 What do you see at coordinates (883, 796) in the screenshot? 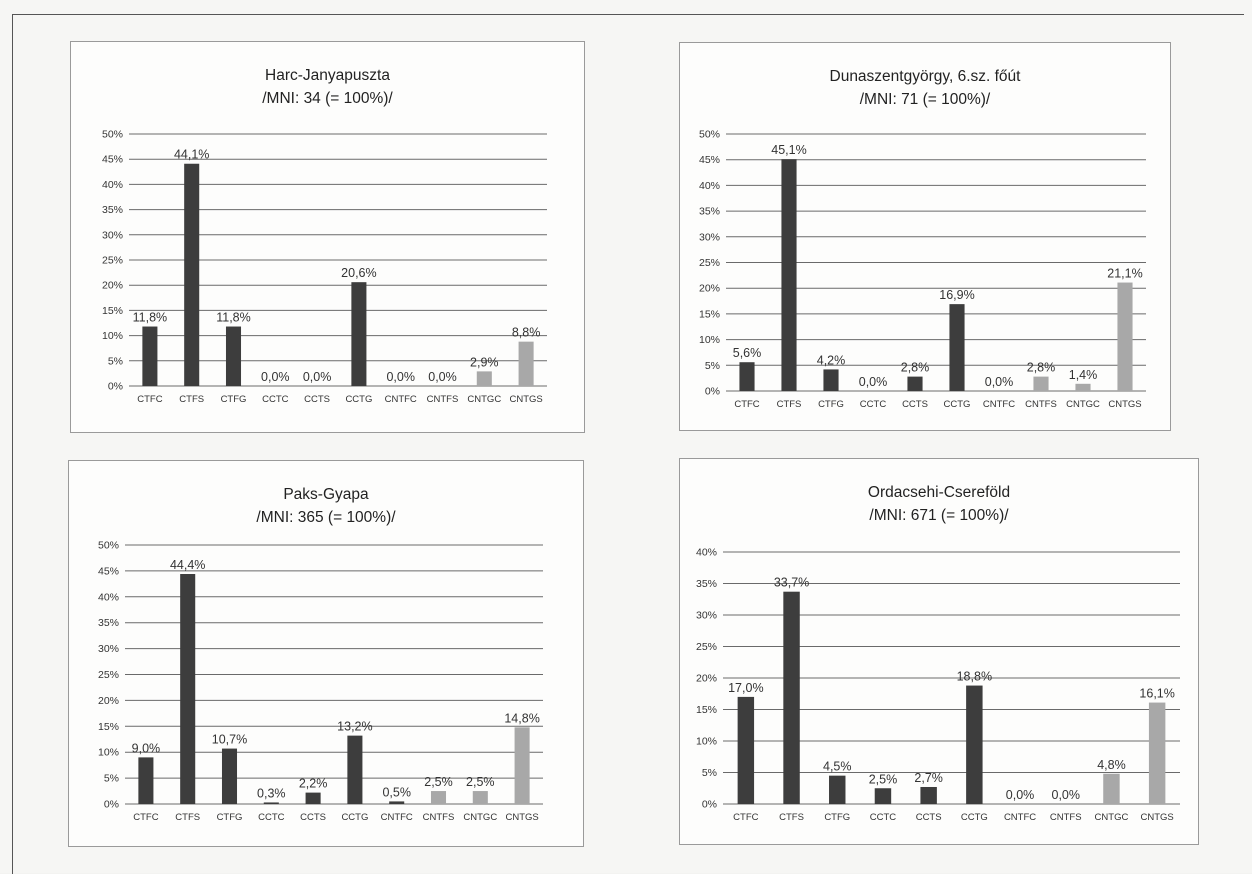
I see `bar-cctc` at bounding box center [883, 796].